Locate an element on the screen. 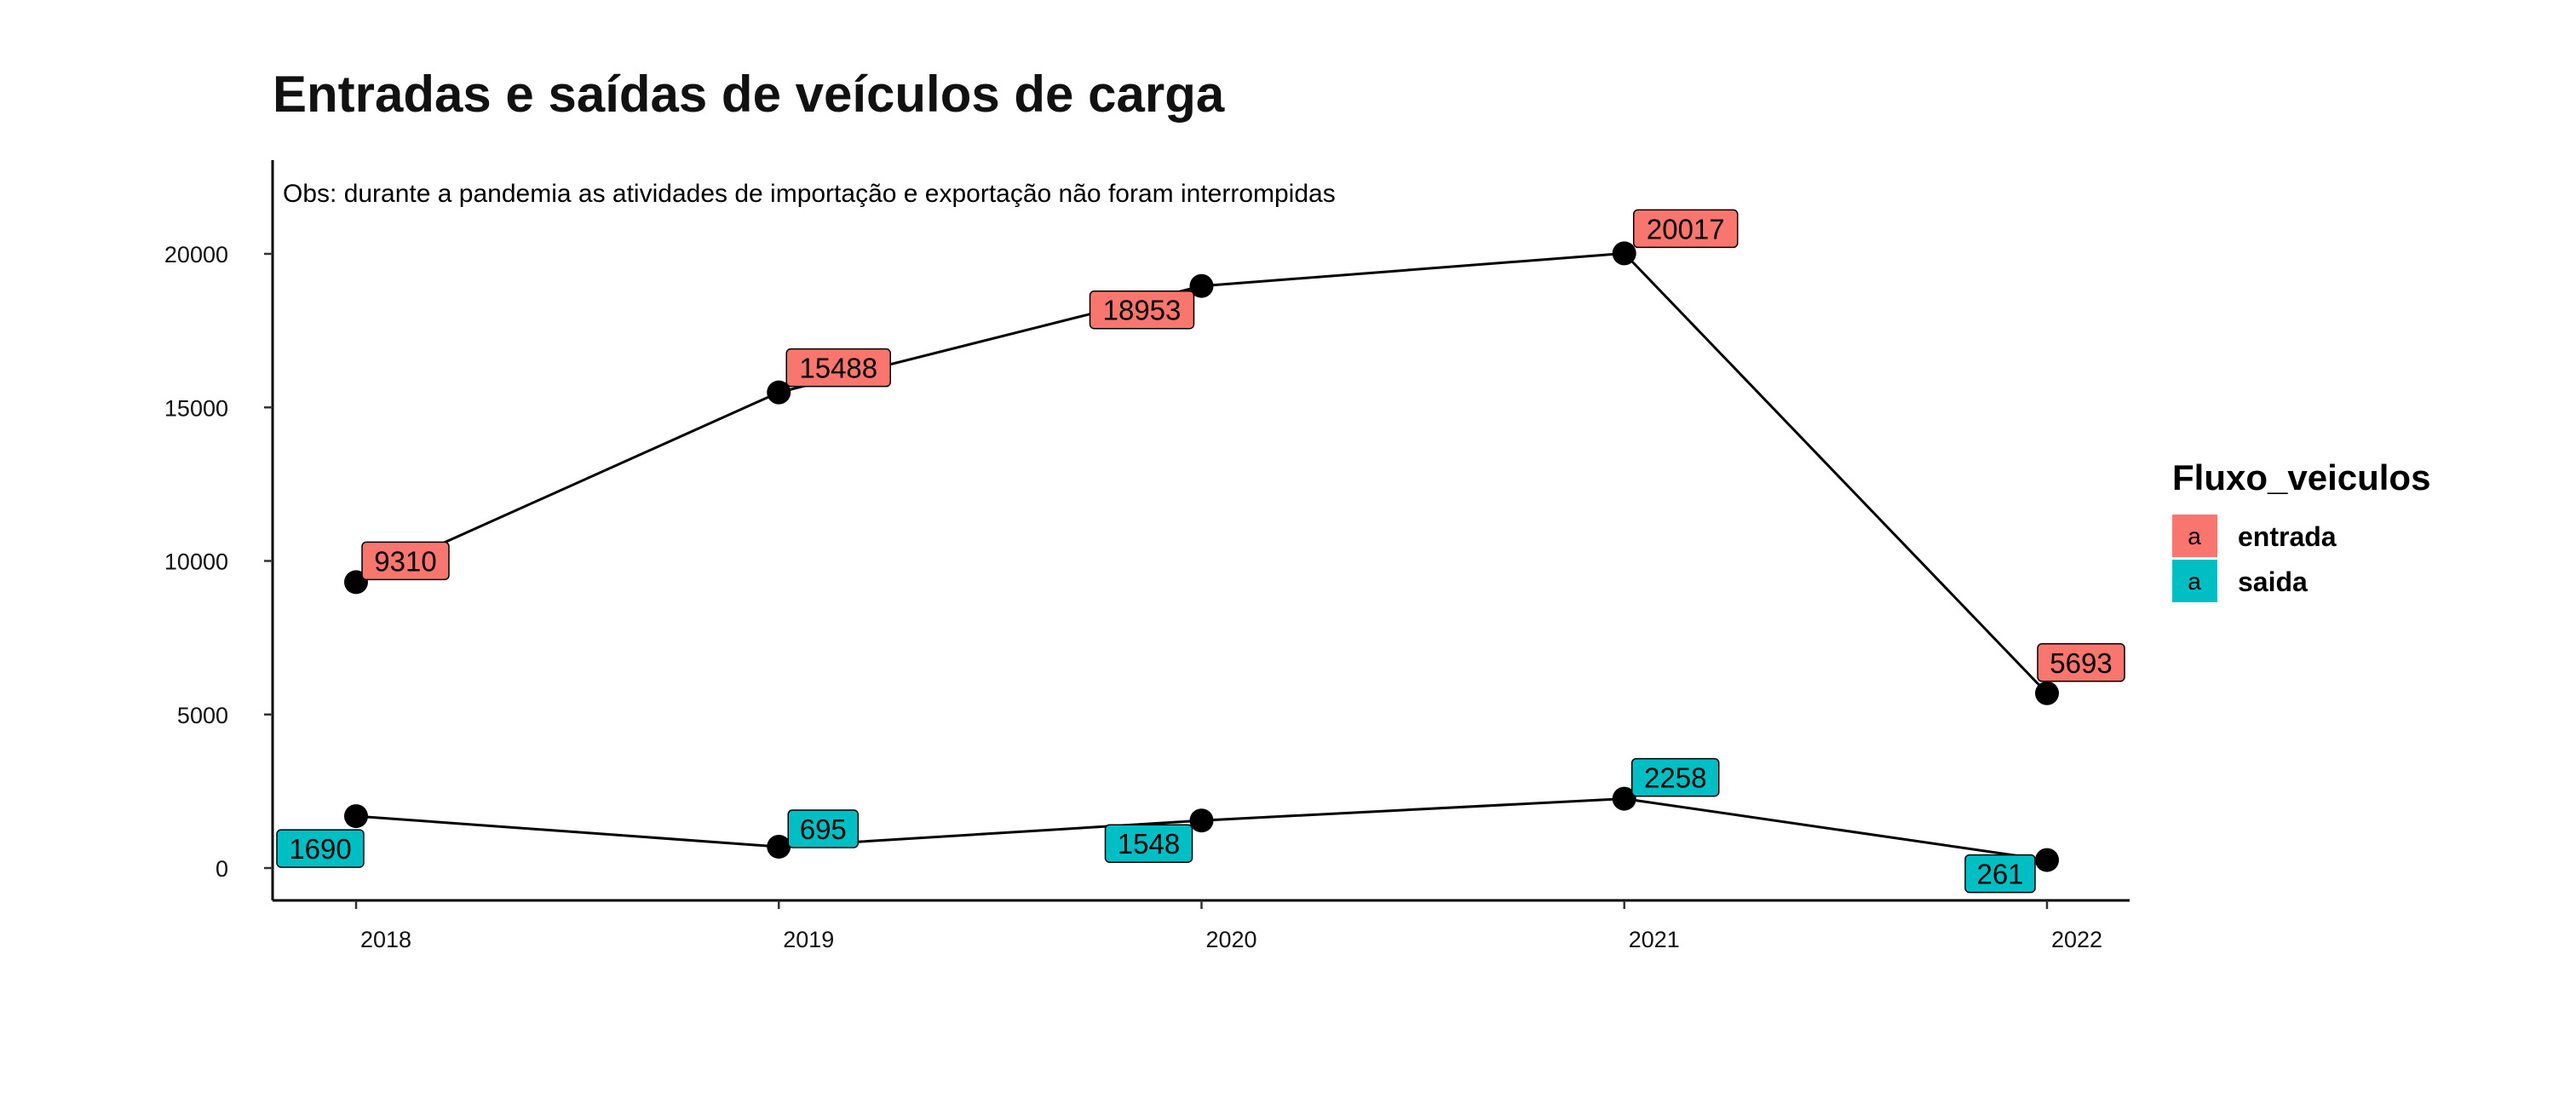  data-label-saida: 261 is located at coordinates (2000, 874).